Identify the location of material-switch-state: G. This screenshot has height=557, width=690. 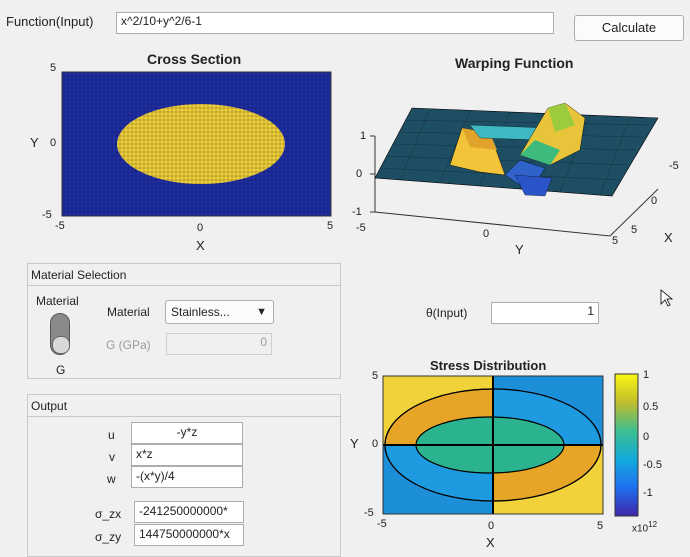
(61, 370).